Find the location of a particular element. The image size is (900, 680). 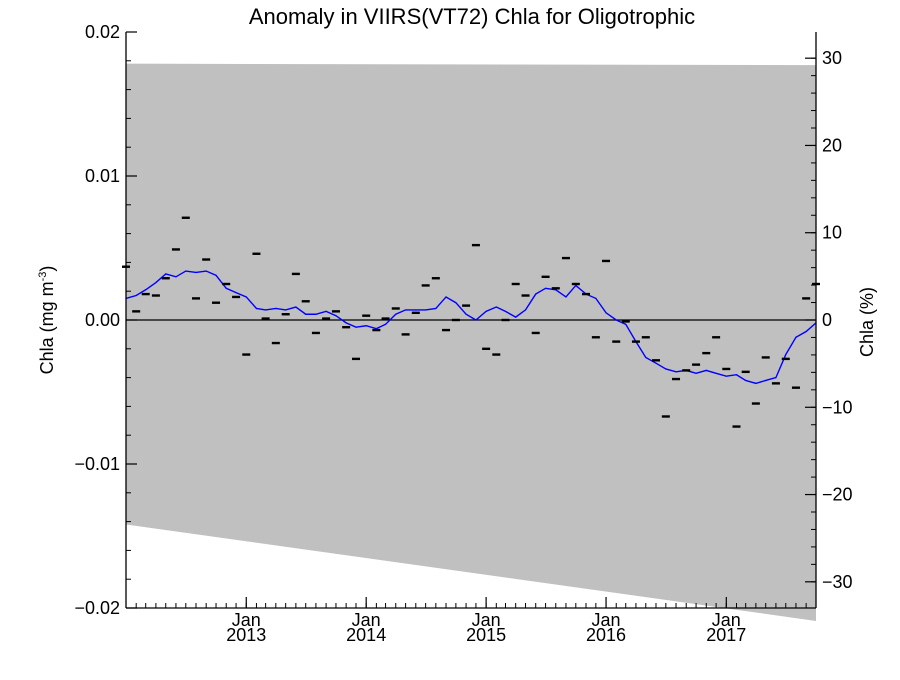

x-tick-label-year: 2017 is located at coordinates (726, 635).